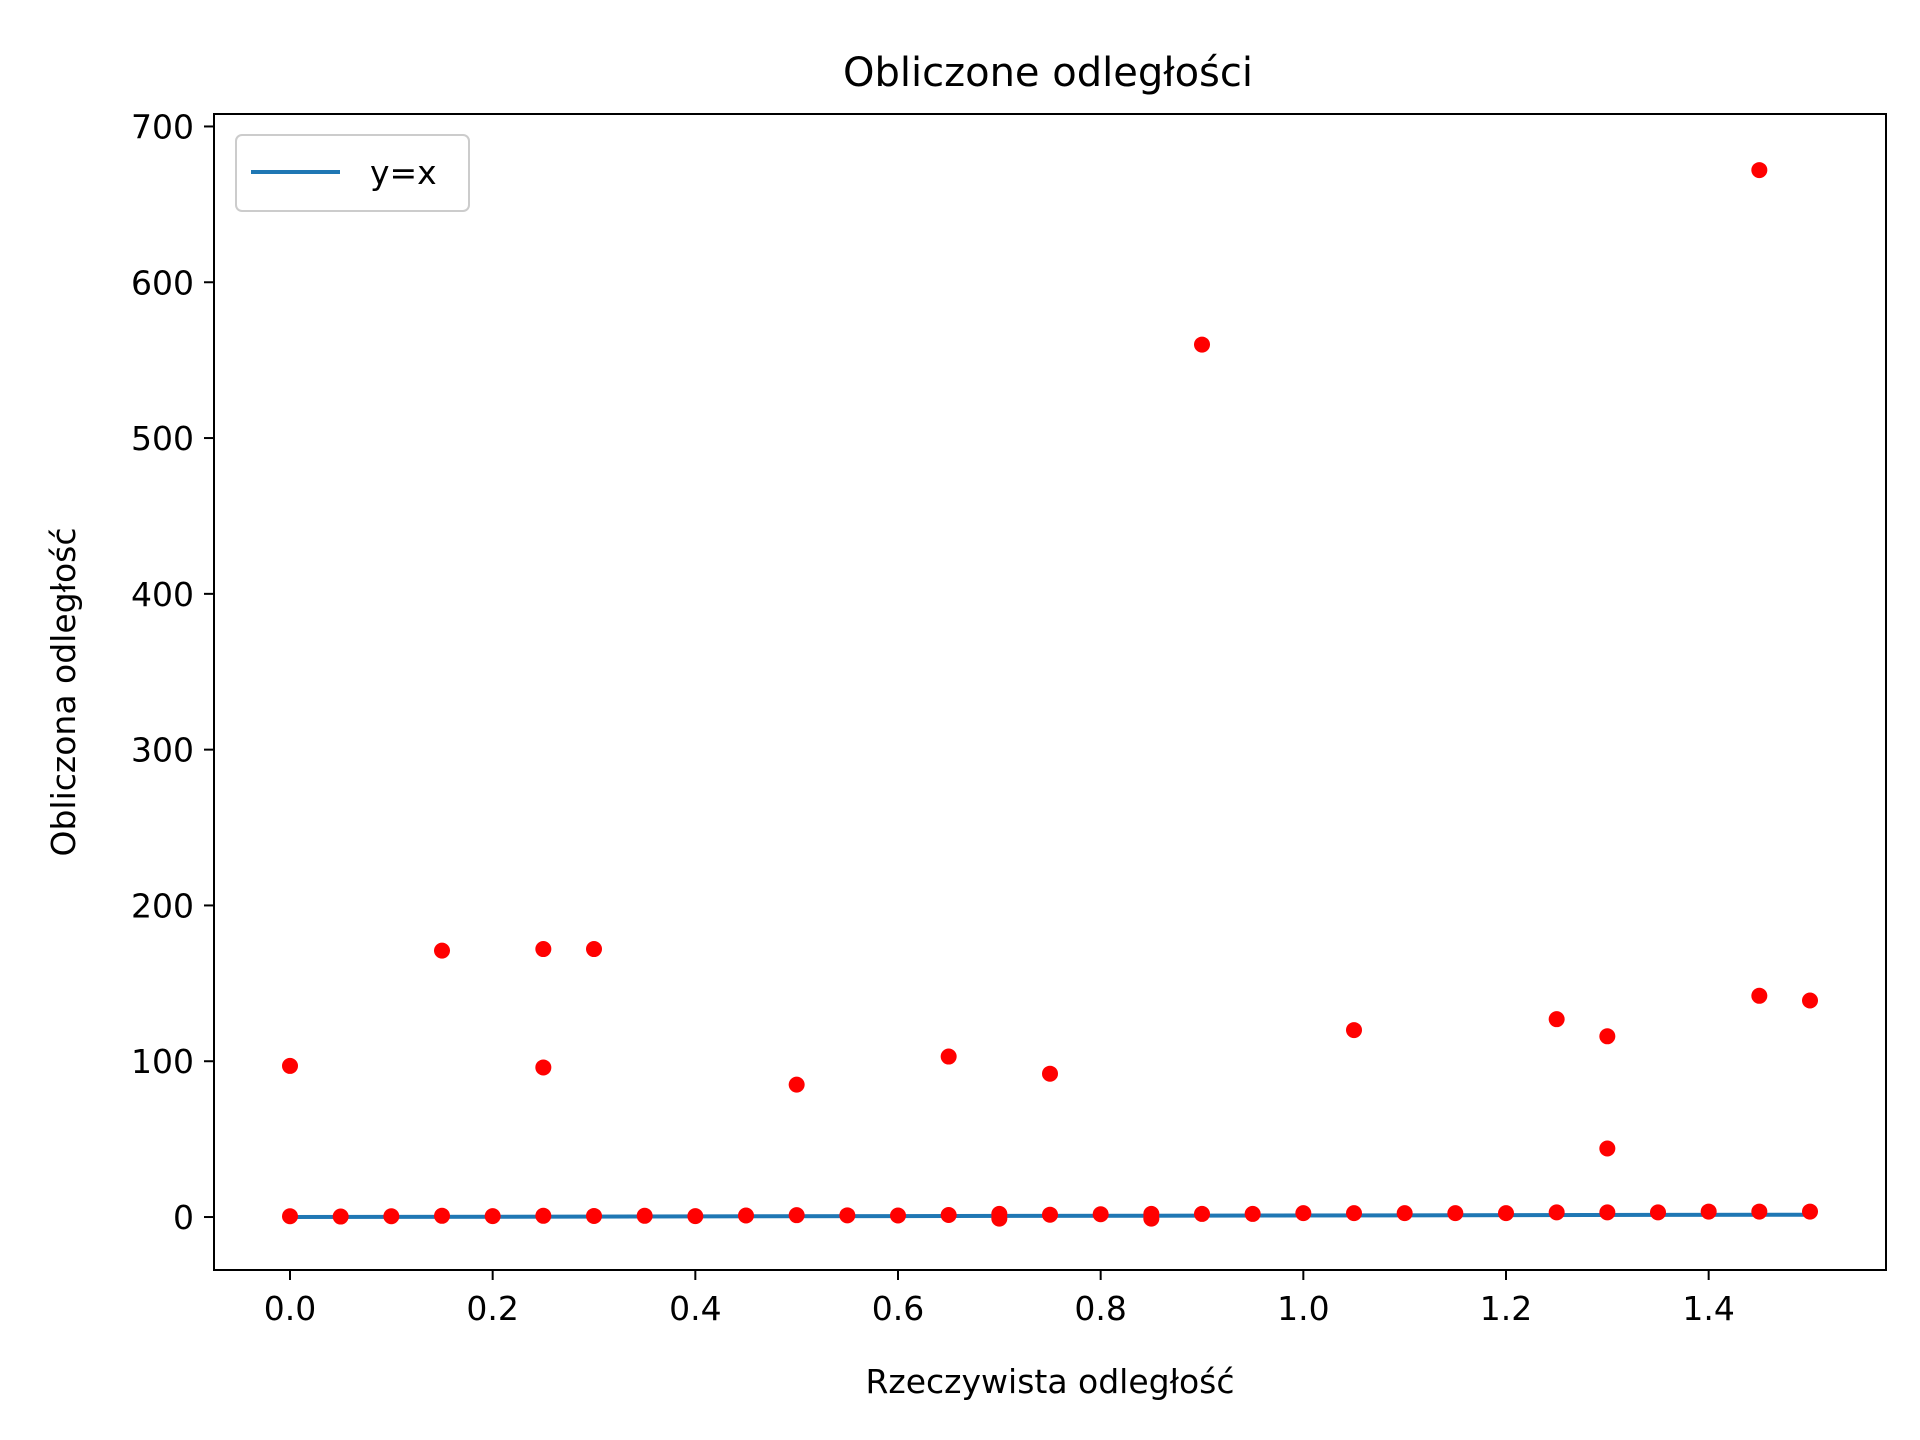 This screenshot has width=1920, height=1440. I want to click on y-tick-label: 700, so click(162, 126).